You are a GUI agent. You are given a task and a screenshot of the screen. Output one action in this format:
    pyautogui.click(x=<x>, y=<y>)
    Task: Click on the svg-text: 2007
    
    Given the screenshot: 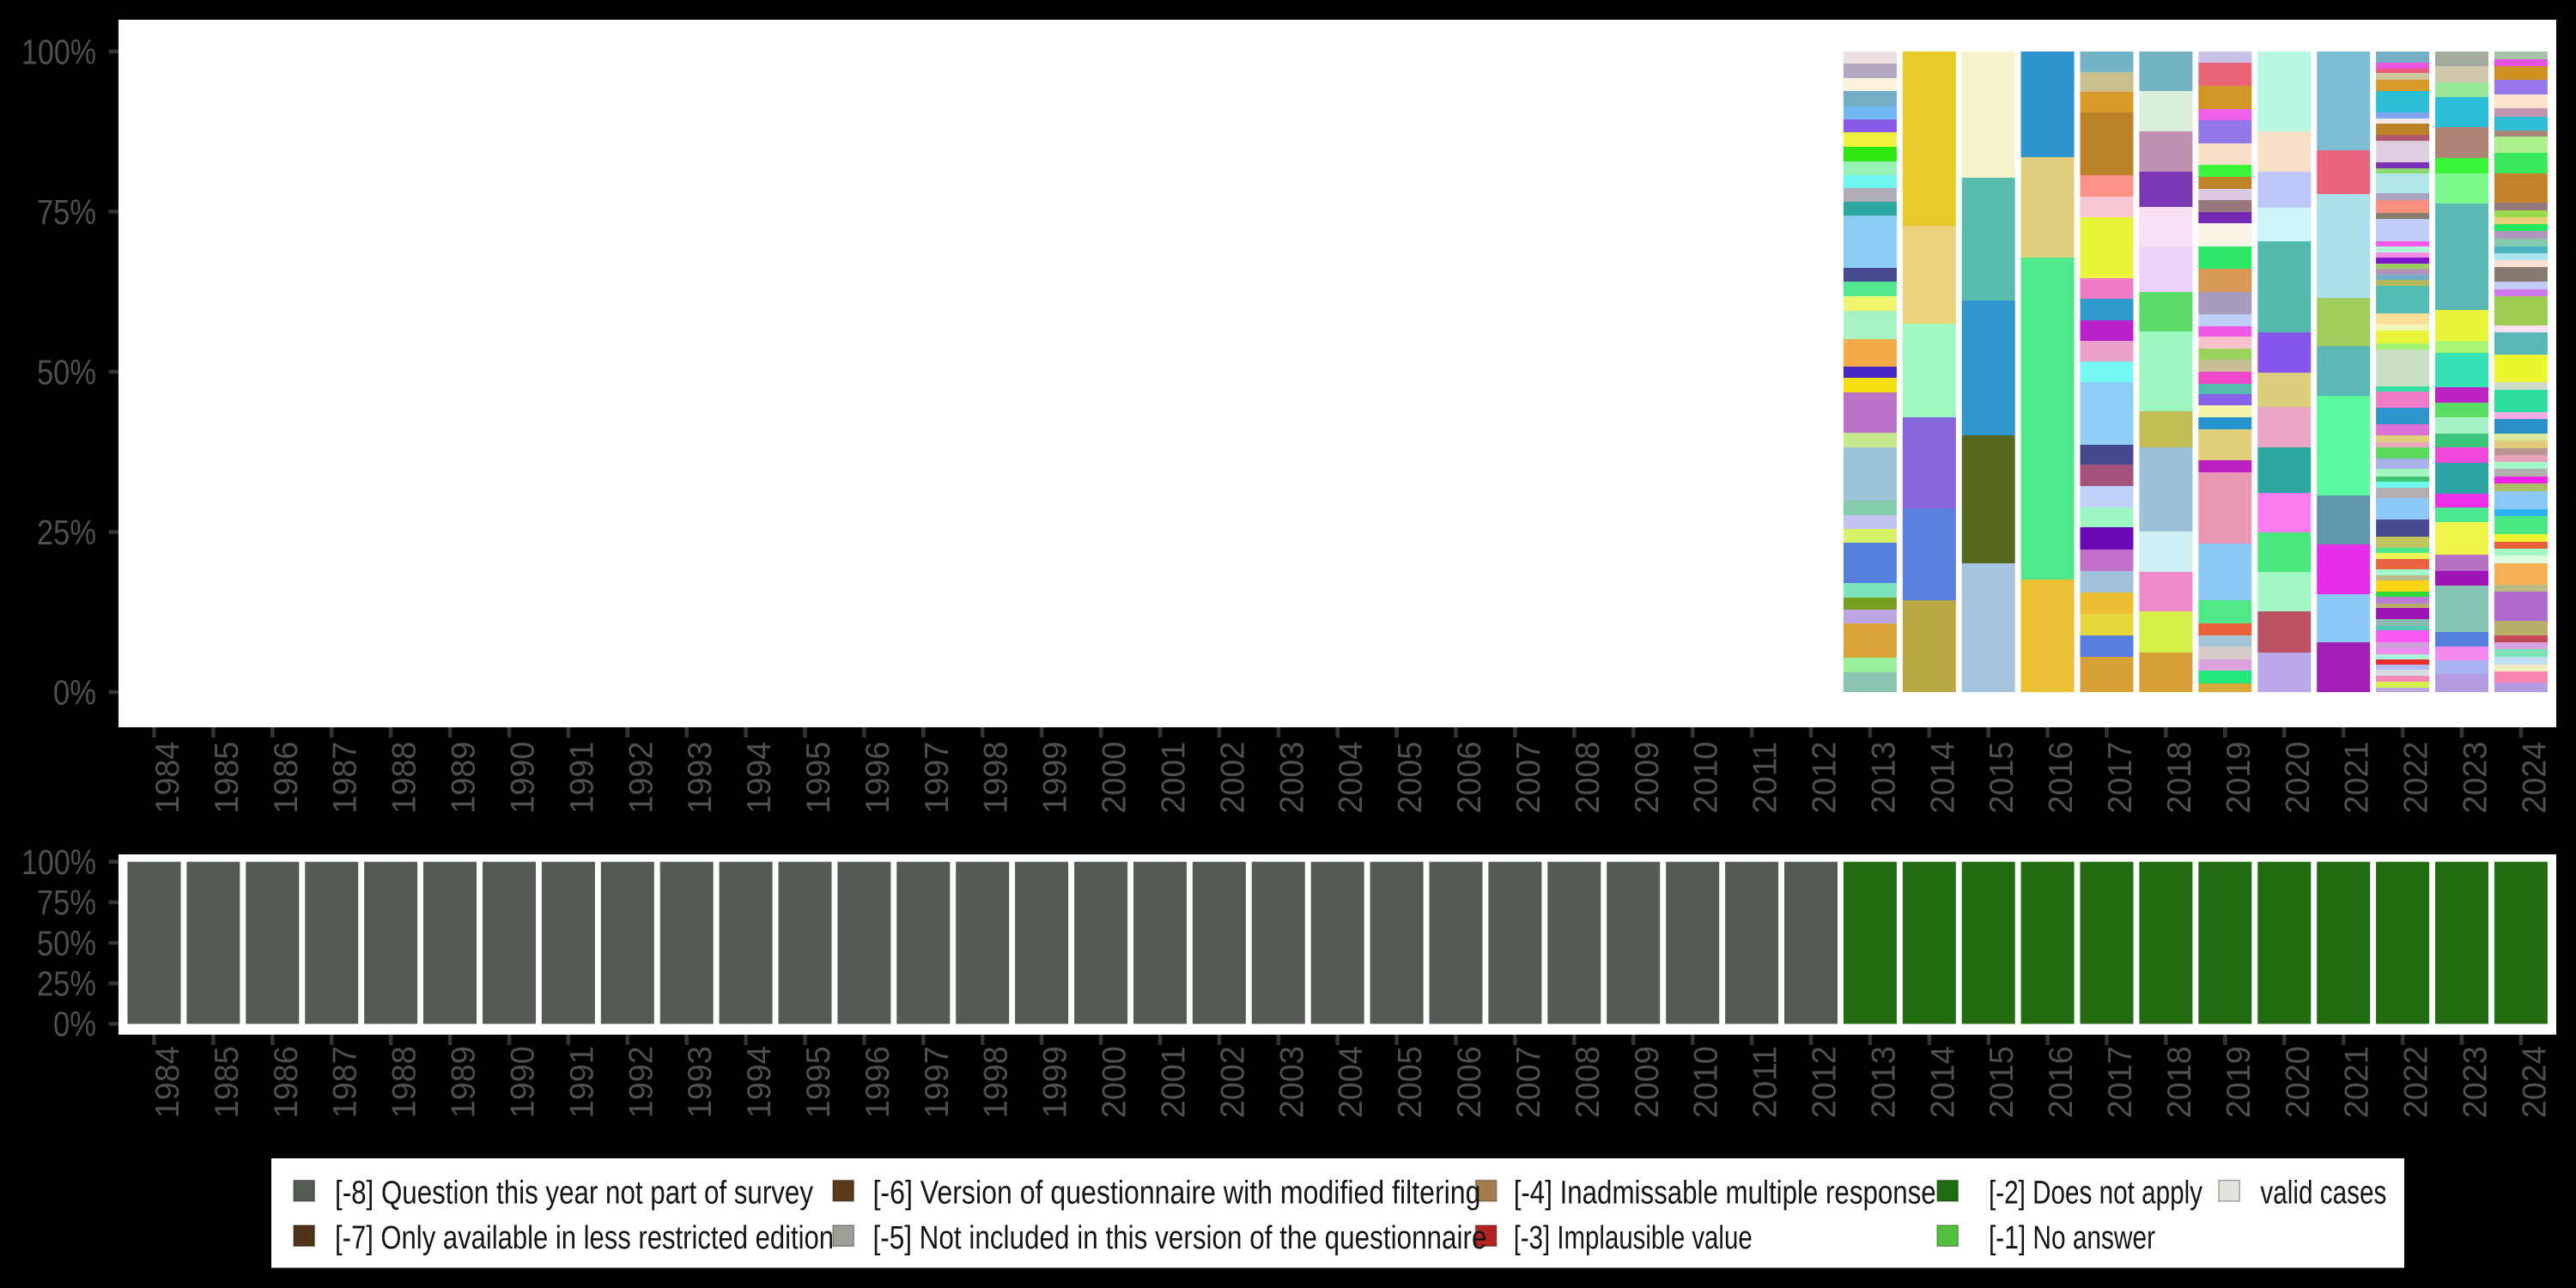 What is the action you would take?
    pyautogui.click(x=1528, y=778)
    